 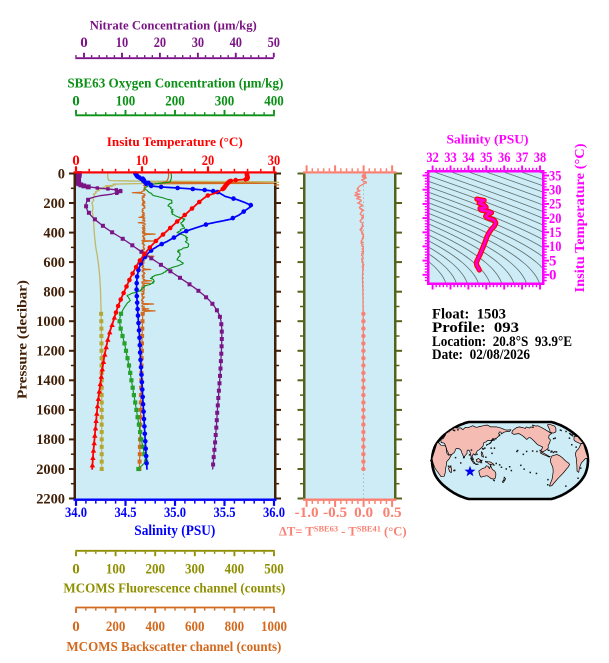 What do you see at coordinates (50, 352) in the screenshot?
I see `svg-text: 1200` at bounding box center [50, 352].